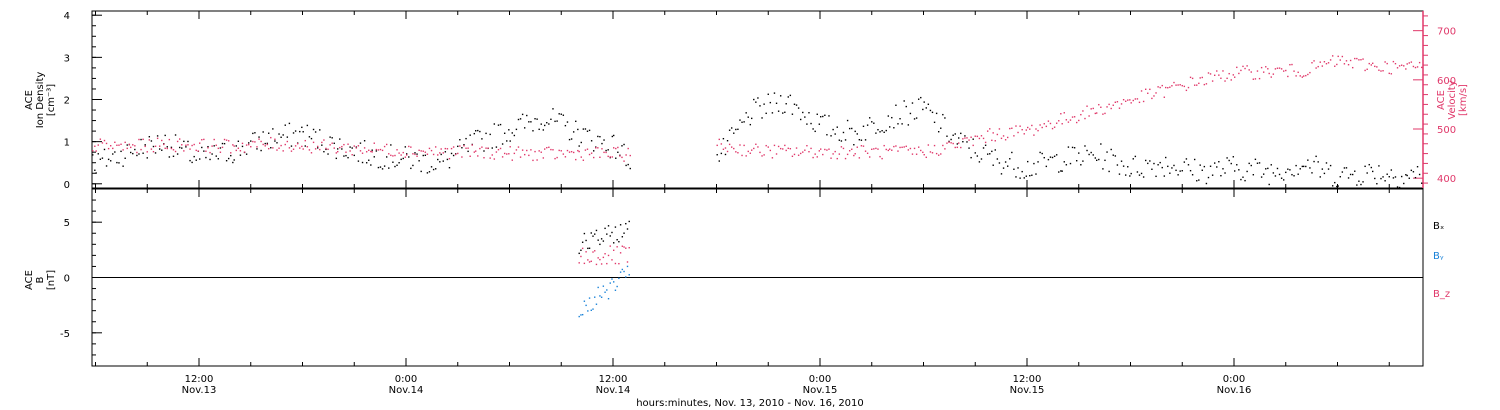  What do you see at coordinates (1446, 81) in the screenshot?
I see `velocity-tick-label: 600` at bounding box center [1446, 81].